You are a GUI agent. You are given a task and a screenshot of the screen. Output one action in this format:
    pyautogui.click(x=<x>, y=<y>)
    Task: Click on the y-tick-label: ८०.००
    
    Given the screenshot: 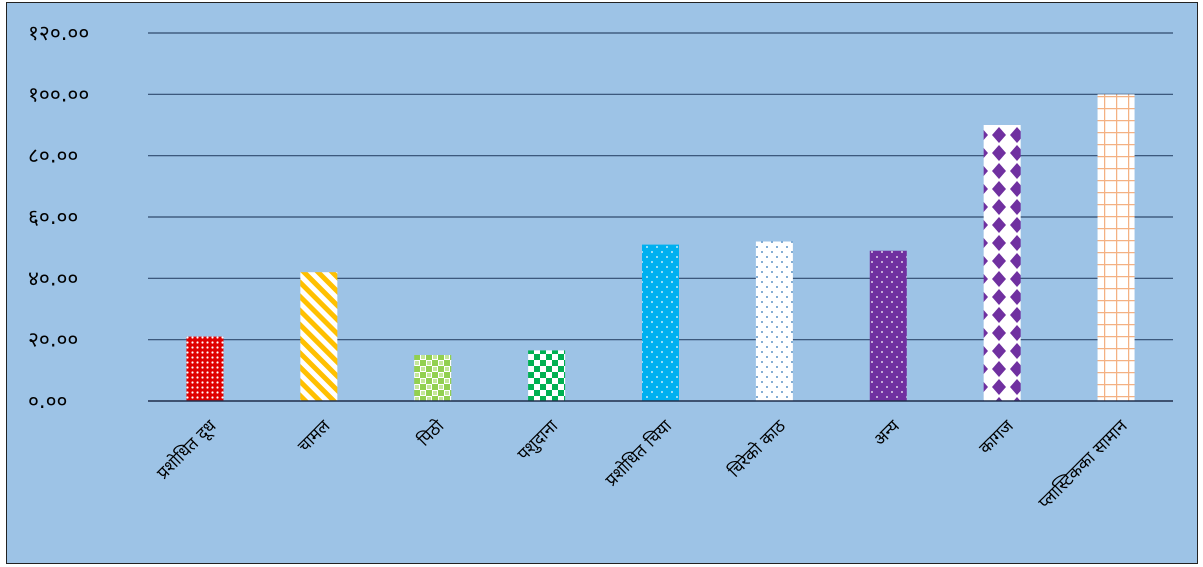 What is the action you would take?
    pyautogui.click(x=53, y=156)
    